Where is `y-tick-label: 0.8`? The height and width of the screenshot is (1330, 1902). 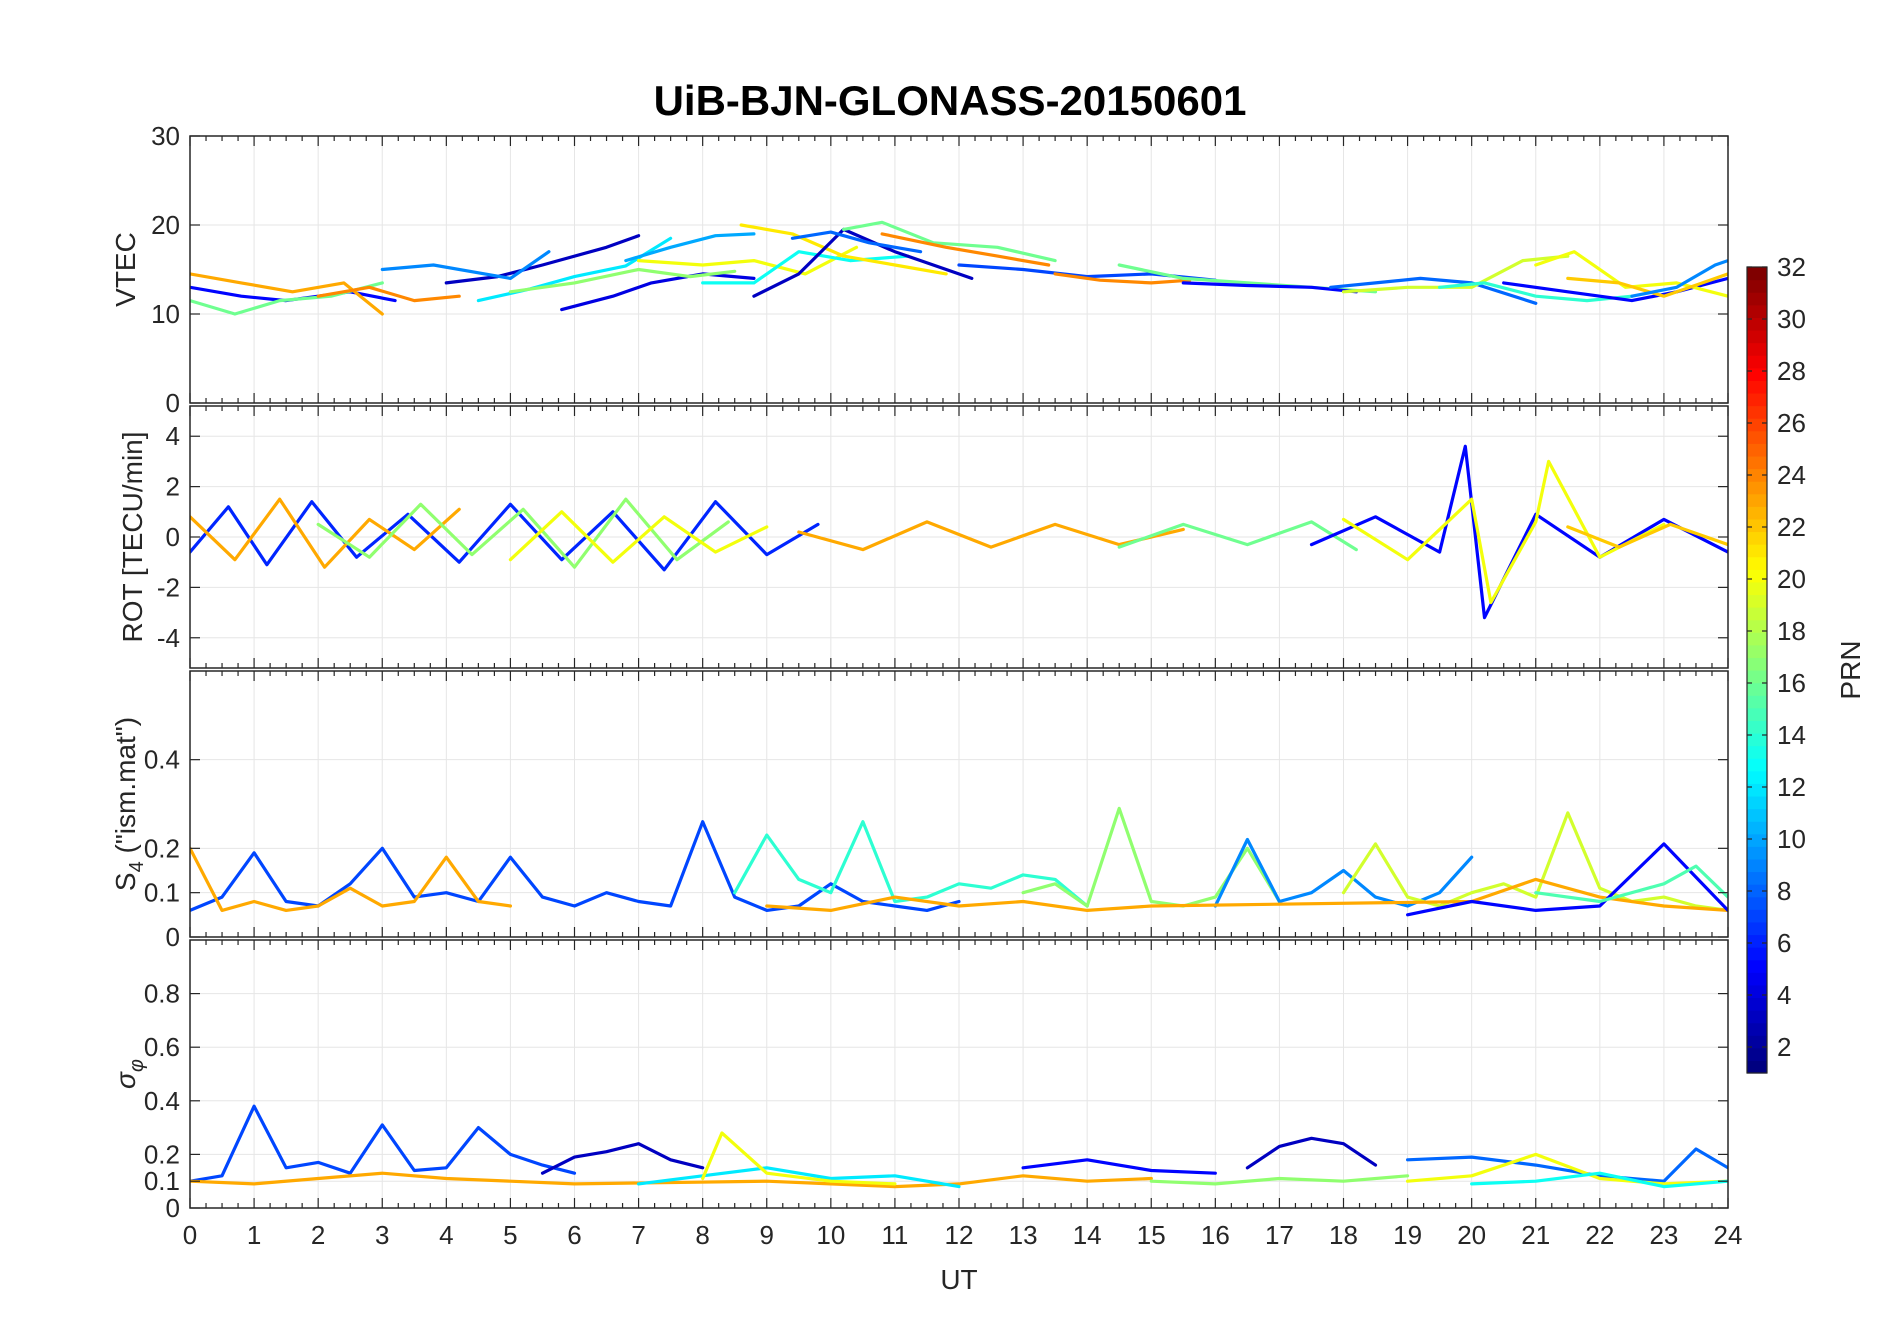
y-tick-label: 0.8 is located at coordinates (162, 994).